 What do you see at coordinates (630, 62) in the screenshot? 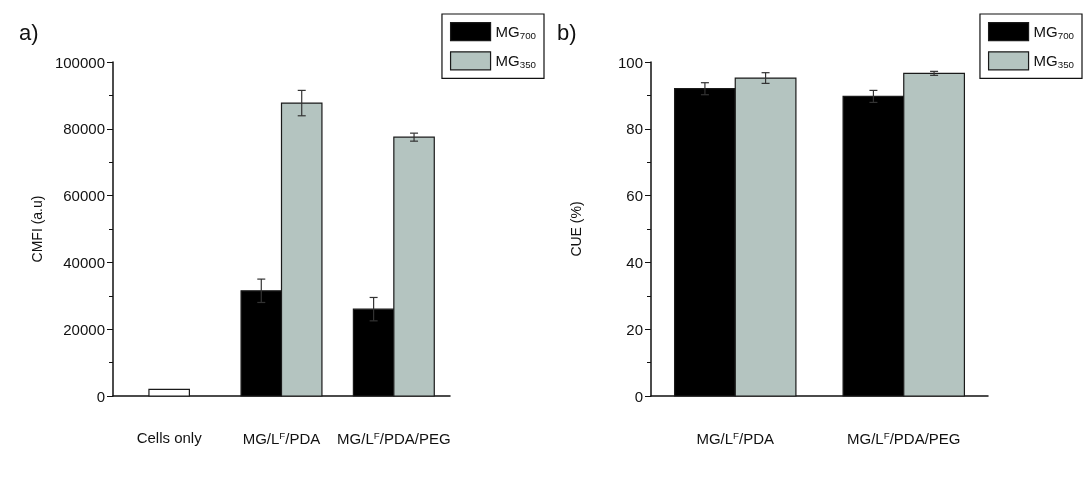
I see `y-tick-label: 100` at bounding box center [630, 62].